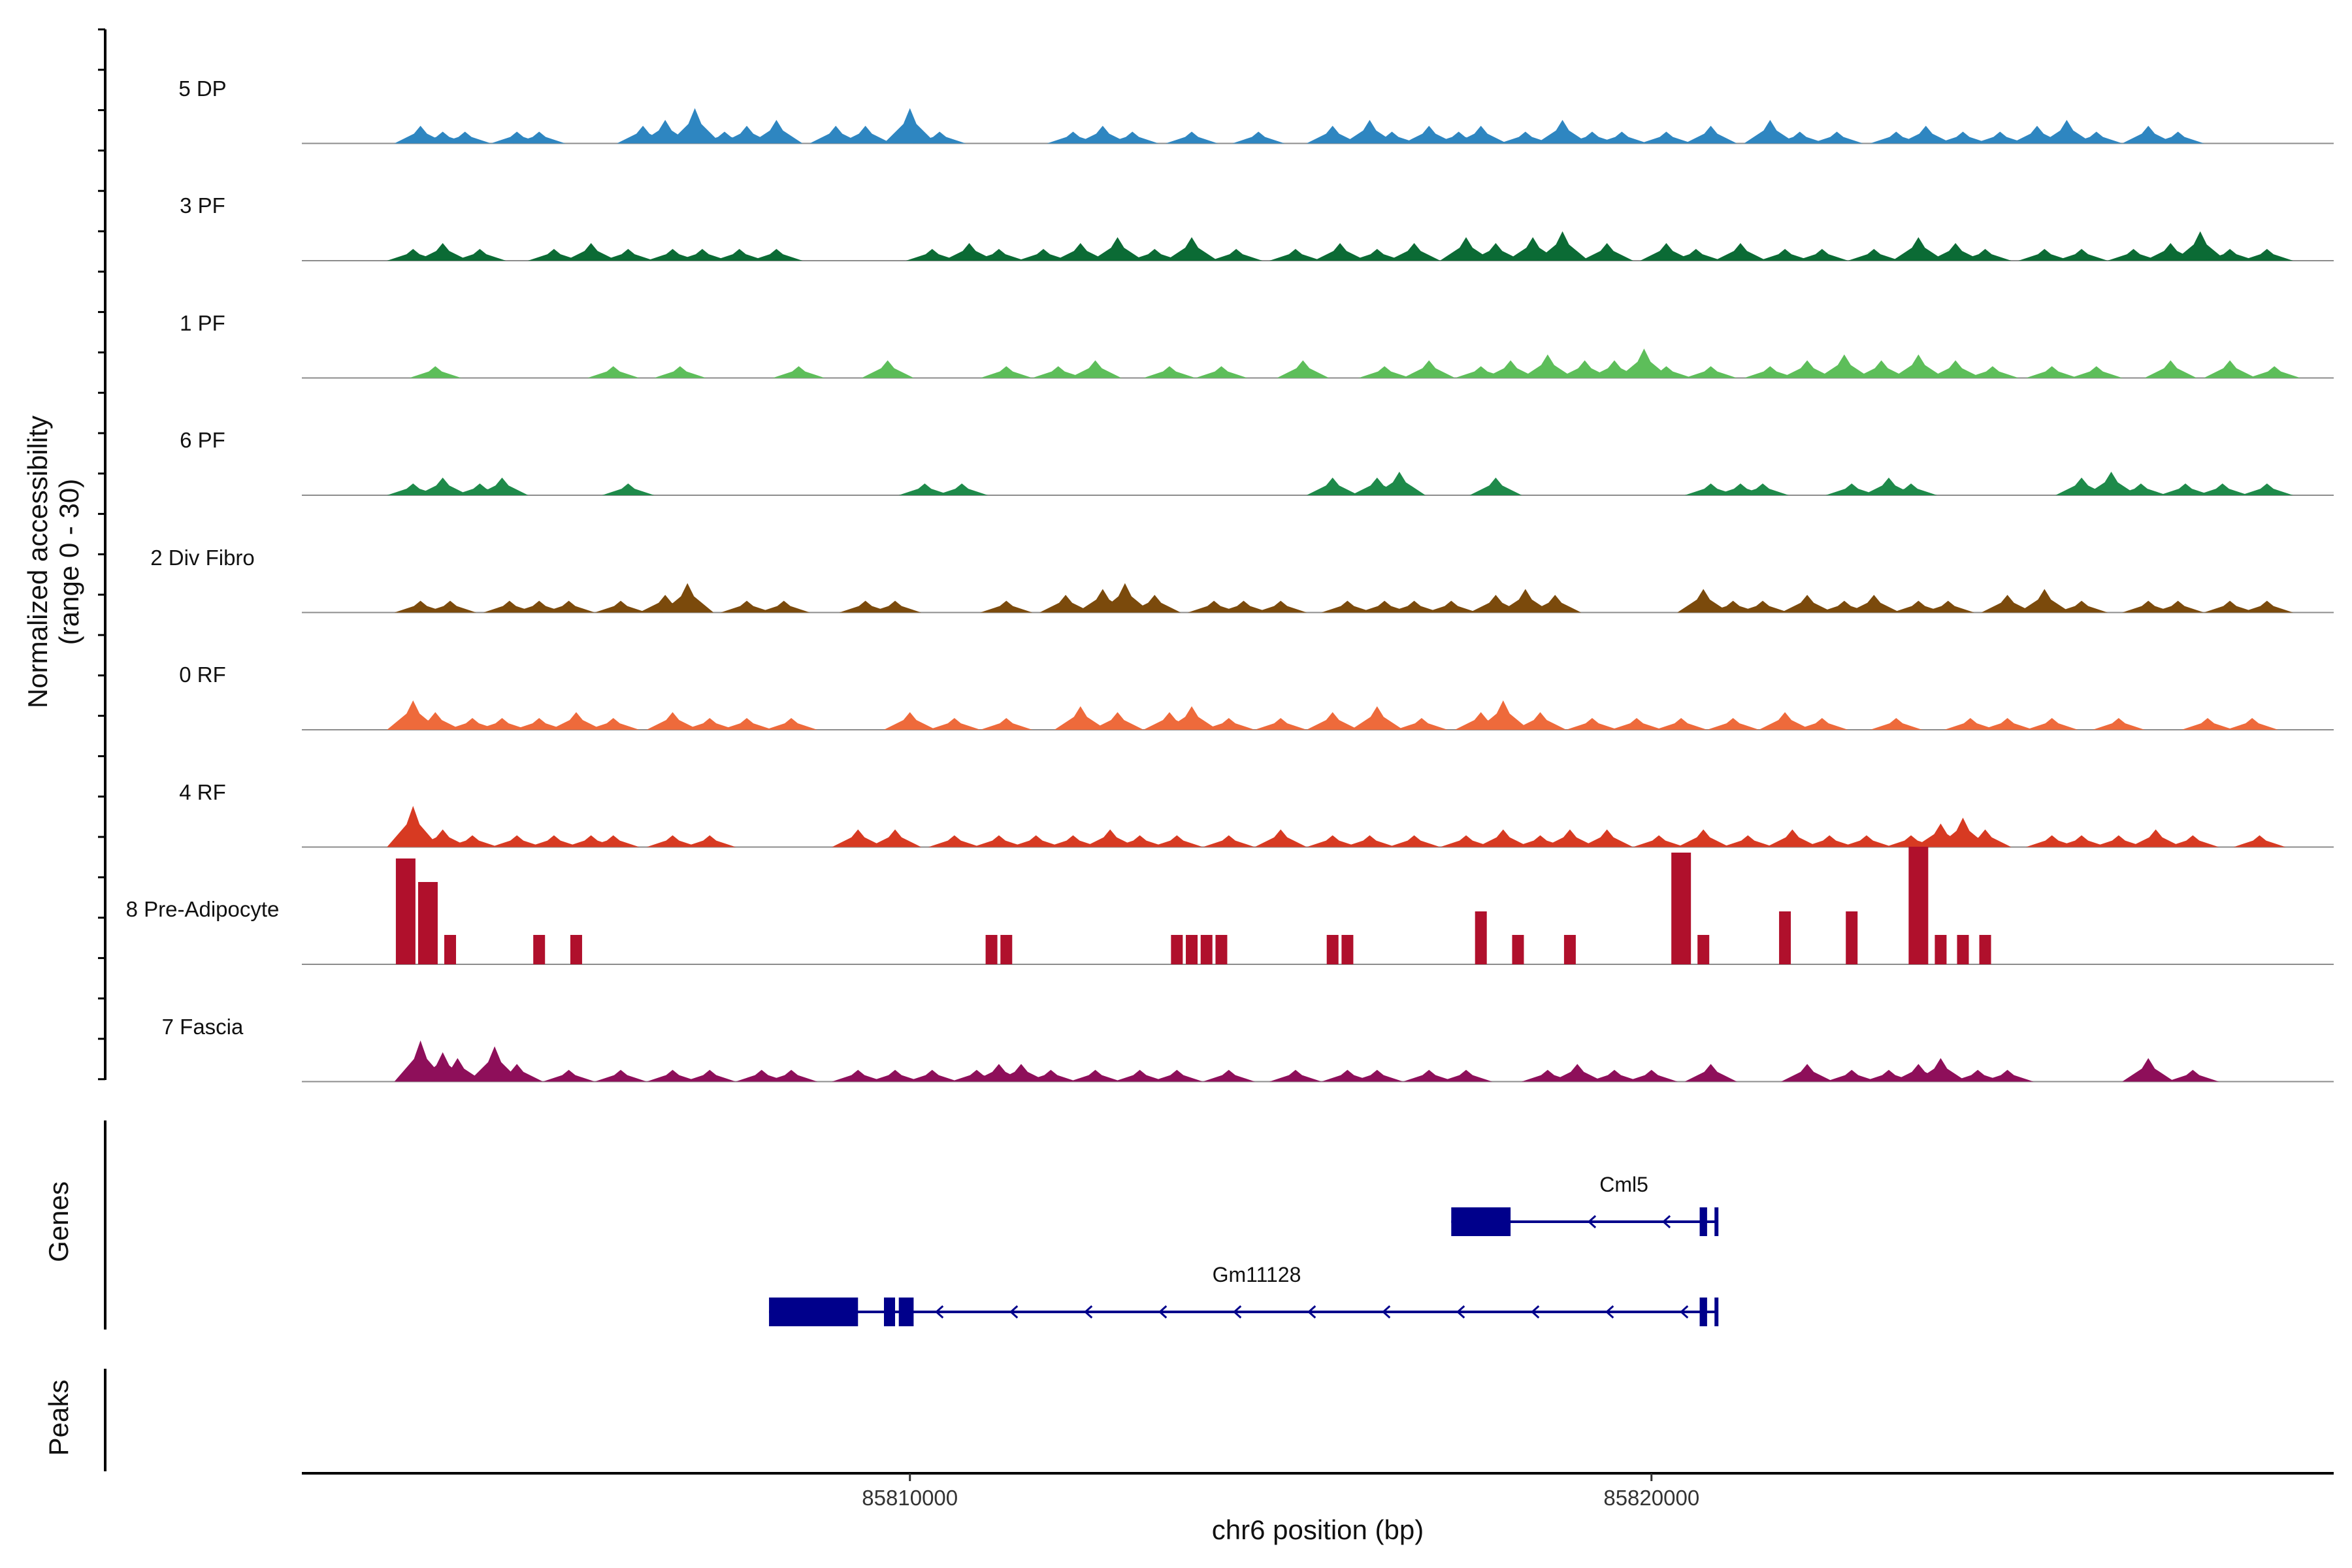  Describe the element at coordinates (202, 322) in the screenshot. I see `track-label: 1 PF` at that location.